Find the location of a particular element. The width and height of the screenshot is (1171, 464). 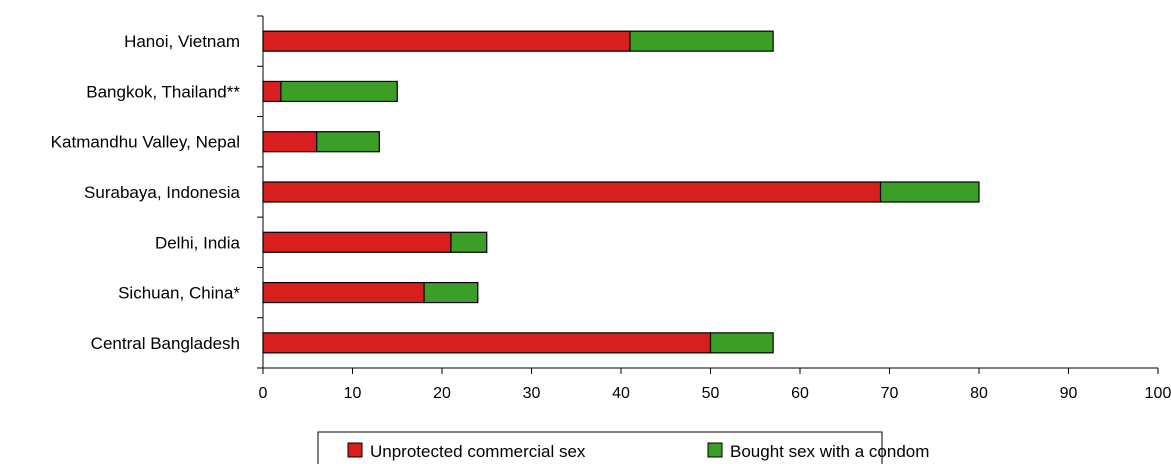

x-tick-label: 30 is located at coordinates (532, 393).